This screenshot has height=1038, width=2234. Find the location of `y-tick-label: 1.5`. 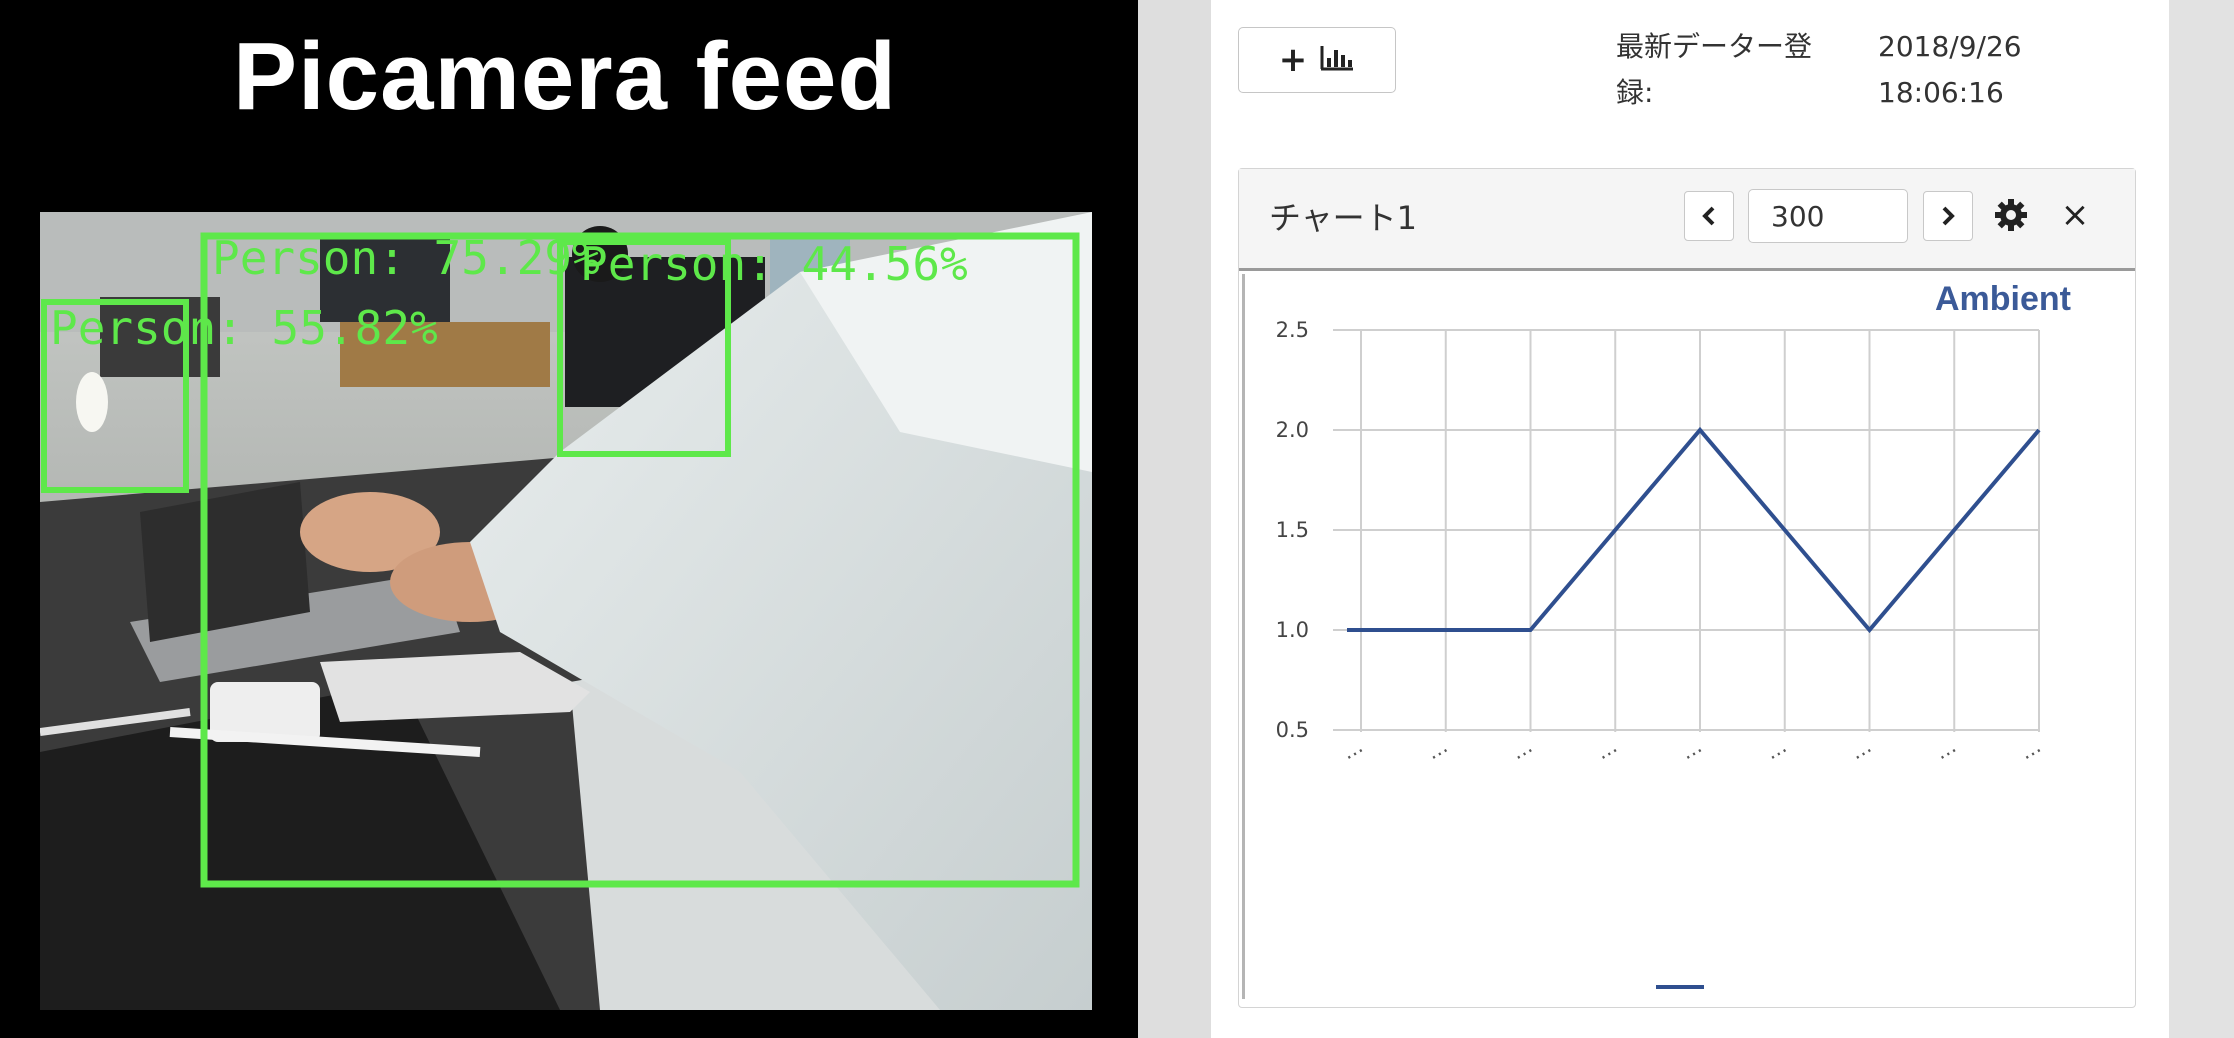

y-tick-label: 1.5 is located at coordinates (1292, 530).